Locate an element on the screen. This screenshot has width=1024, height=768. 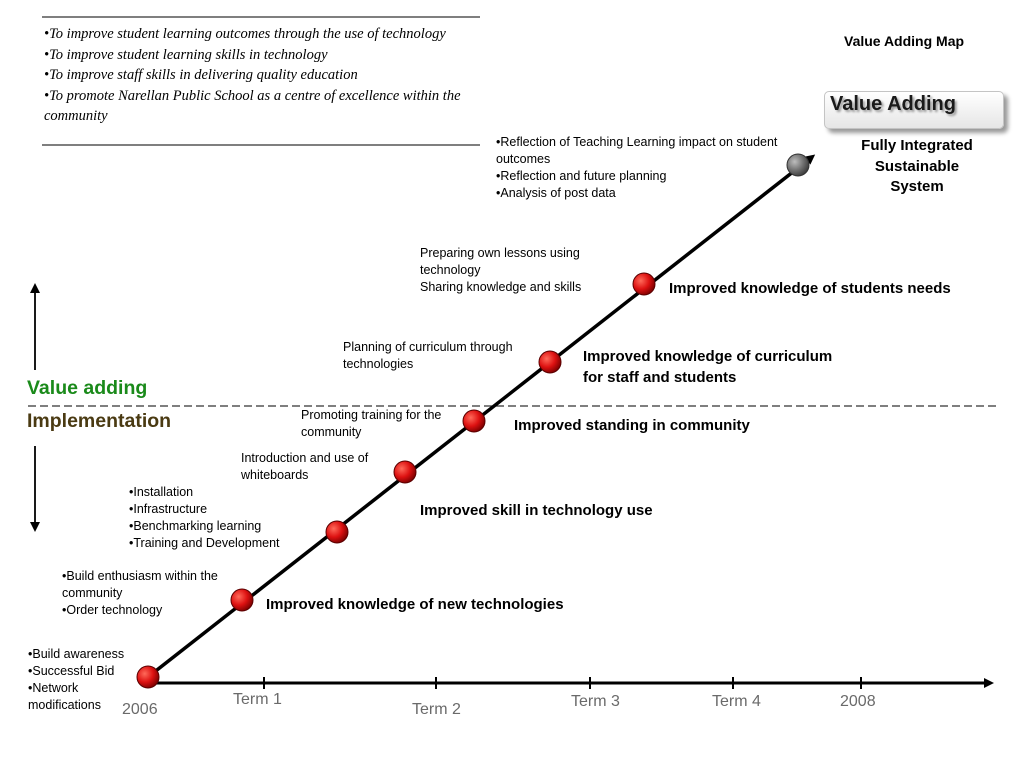
note-line: •Successful Bid is located at coordinates (71, 671).